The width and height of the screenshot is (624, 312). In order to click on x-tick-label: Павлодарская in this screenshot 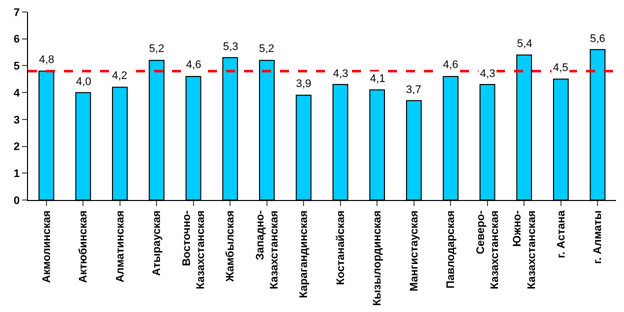, I will do `click(451, 249)`.